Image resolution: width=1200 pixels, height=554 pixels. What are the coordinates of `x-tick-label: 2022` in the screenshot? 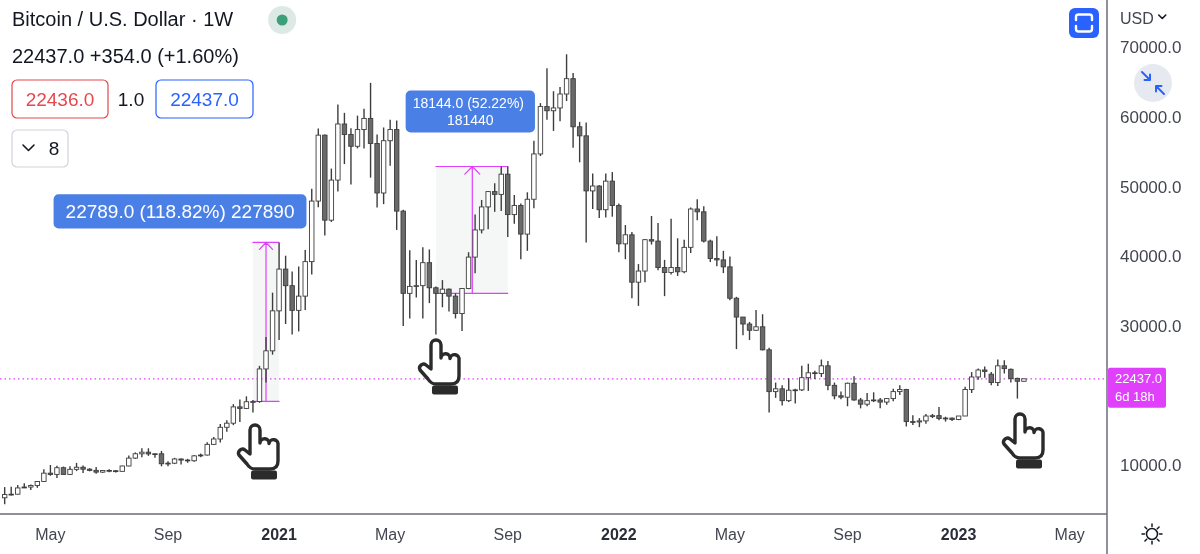 It's located at (619, 534).